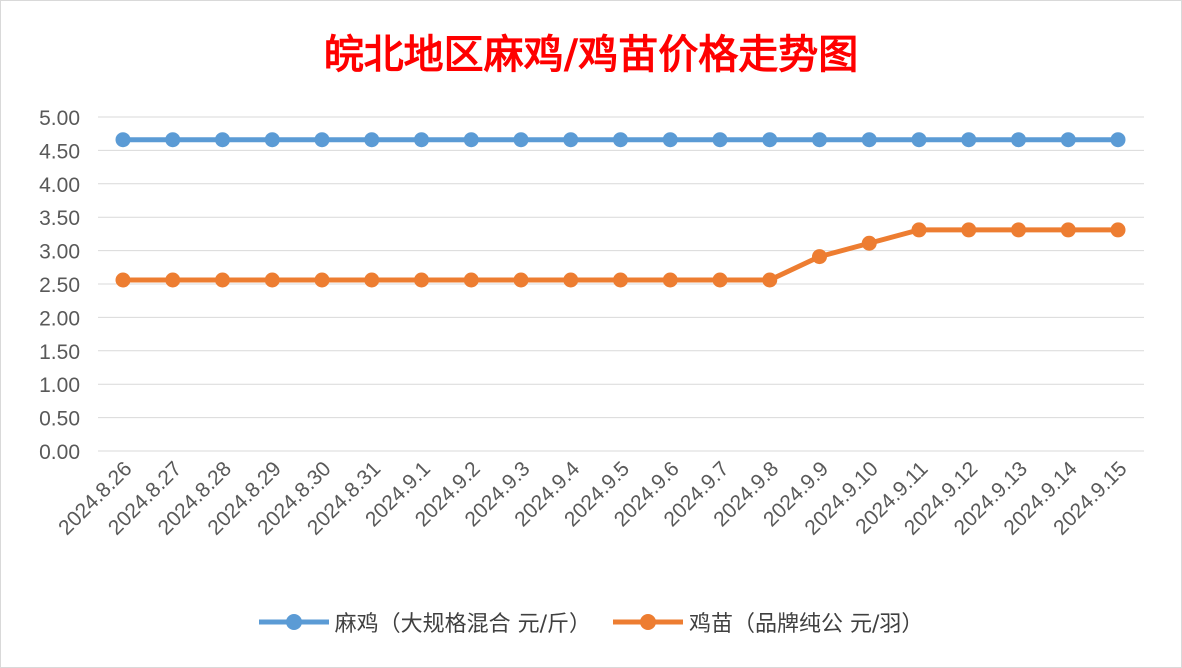 The width and height of the screenshot is (1182, 668). What do you see at coordinates (591, 54) in the screenshot?
I see `chart-title: 皖北地区麻鸡/鸡苗价格走势图` at bounding box center [591, 54].